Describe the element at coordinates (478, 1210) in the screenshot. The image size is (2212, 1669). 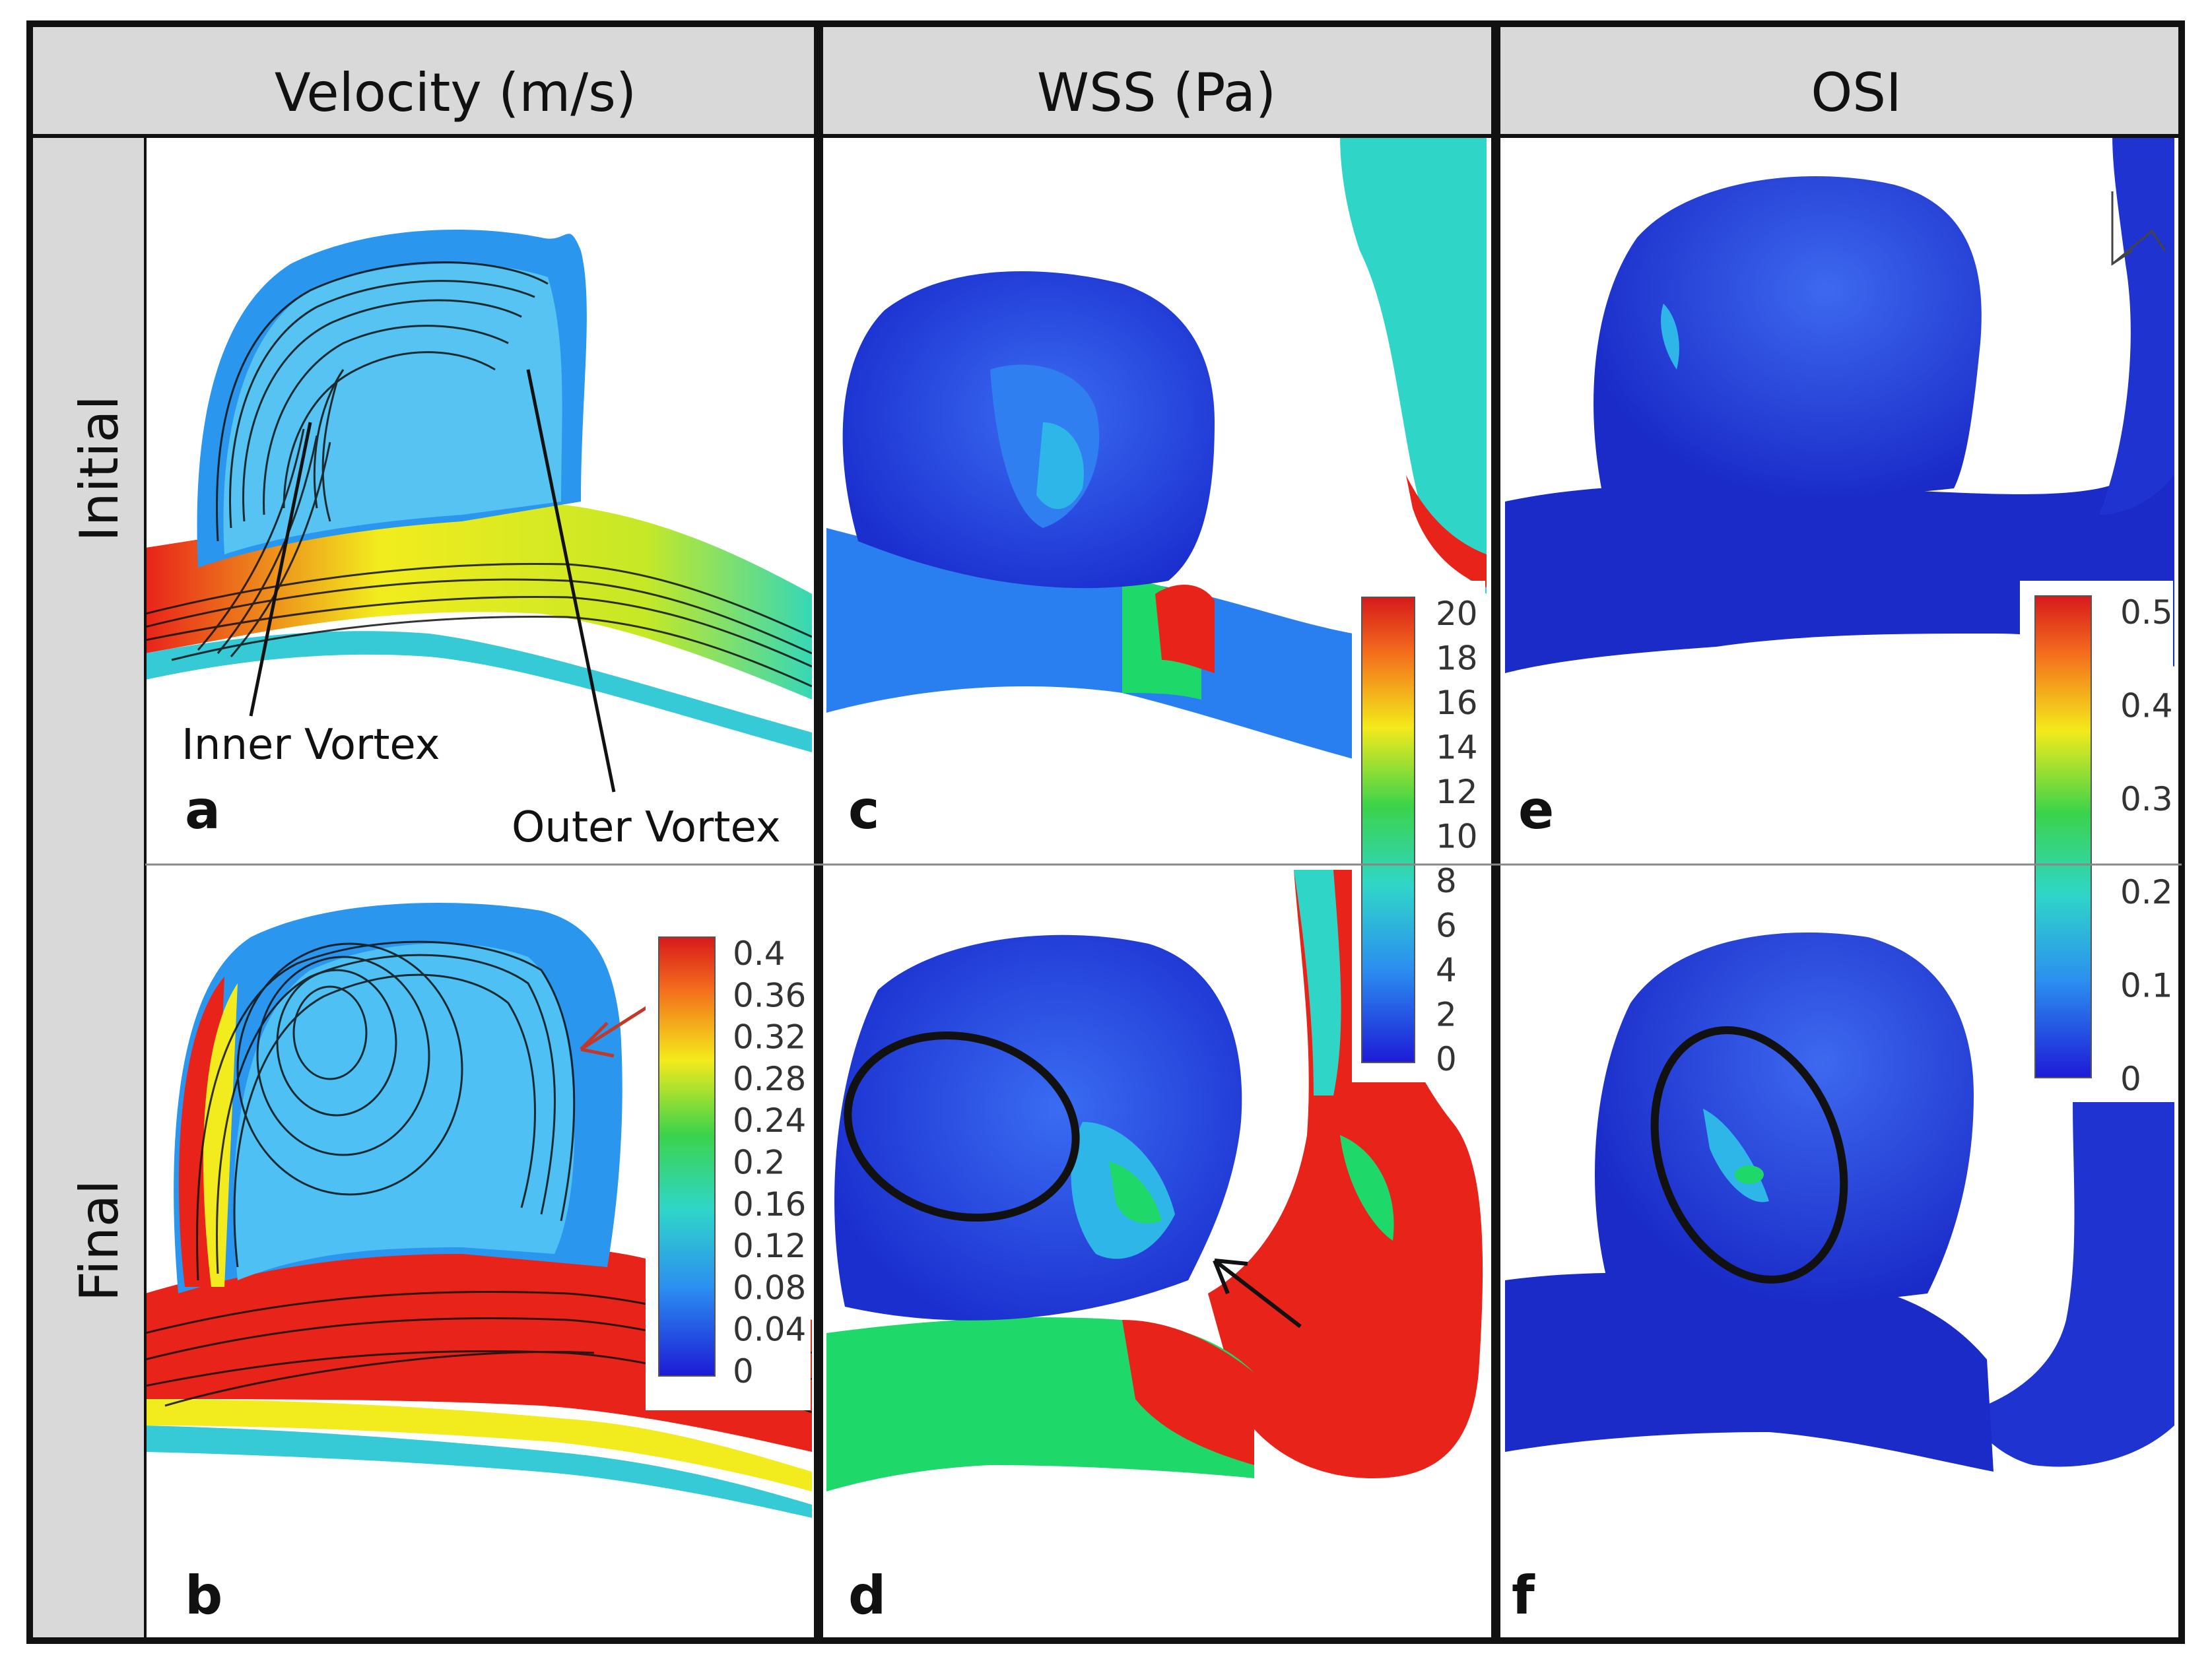
I see `panel-b-velocity-final` at that location.